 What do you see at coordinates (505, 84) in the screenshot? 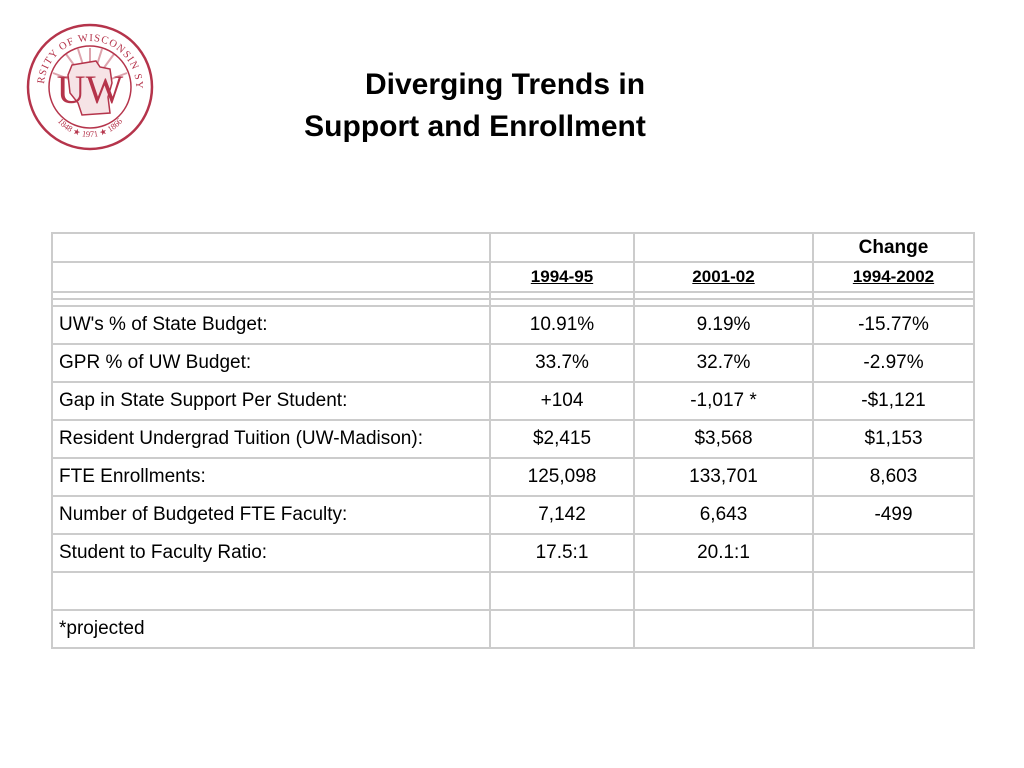
I see `title-line-1: Diverging Trends in` at bounding box center [505, 84].